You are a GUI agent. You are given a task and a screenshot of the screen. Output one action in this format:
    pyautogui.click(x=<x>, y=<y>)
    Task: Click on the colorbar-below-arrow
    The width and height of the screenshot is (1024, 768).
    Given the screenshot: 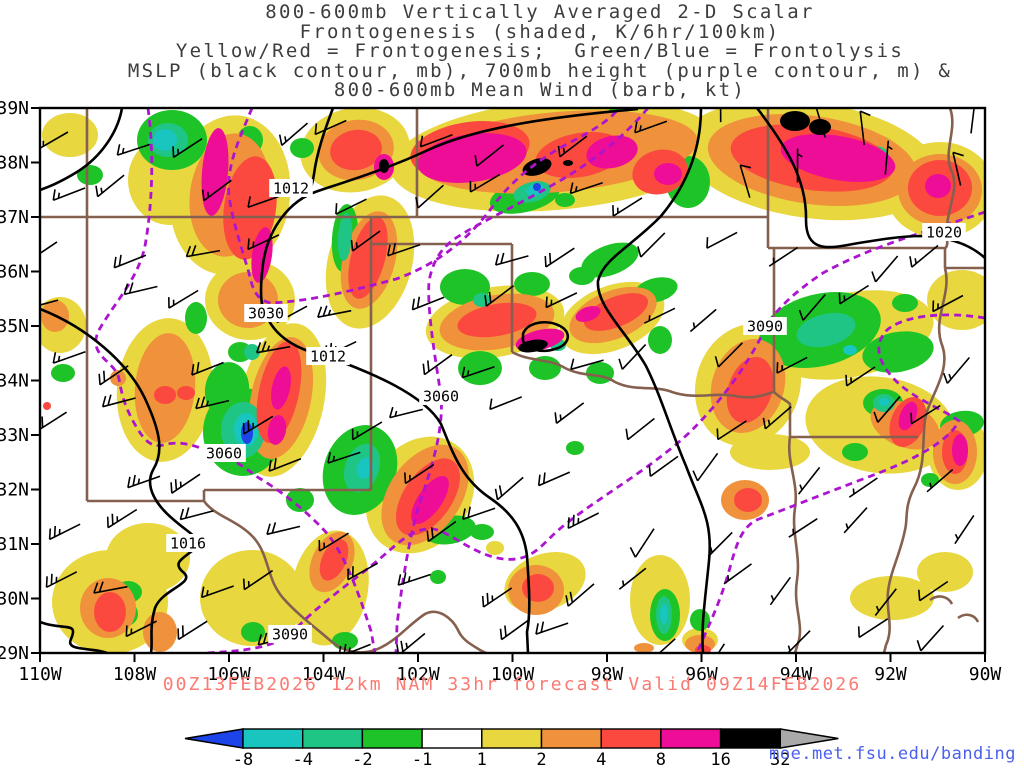 What is the action you would take?
    pyautogui.click(x=214, y=738)
    